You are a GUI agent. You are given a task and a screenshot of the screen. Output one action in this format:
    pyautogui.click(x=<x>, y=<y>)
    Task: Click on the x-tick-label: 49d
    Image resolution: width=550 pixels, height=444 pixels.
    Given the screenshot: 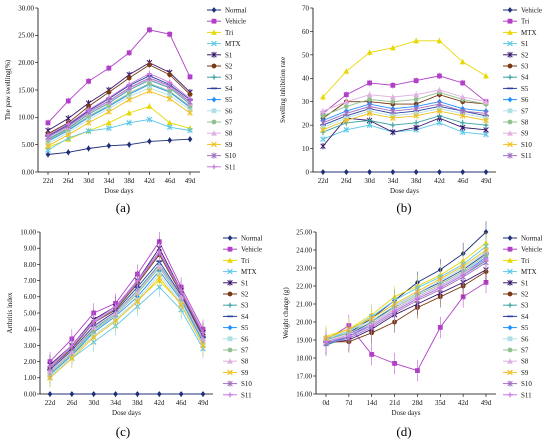 What is the action you would take?
    pyautogui.click(x=486, y=403)
    